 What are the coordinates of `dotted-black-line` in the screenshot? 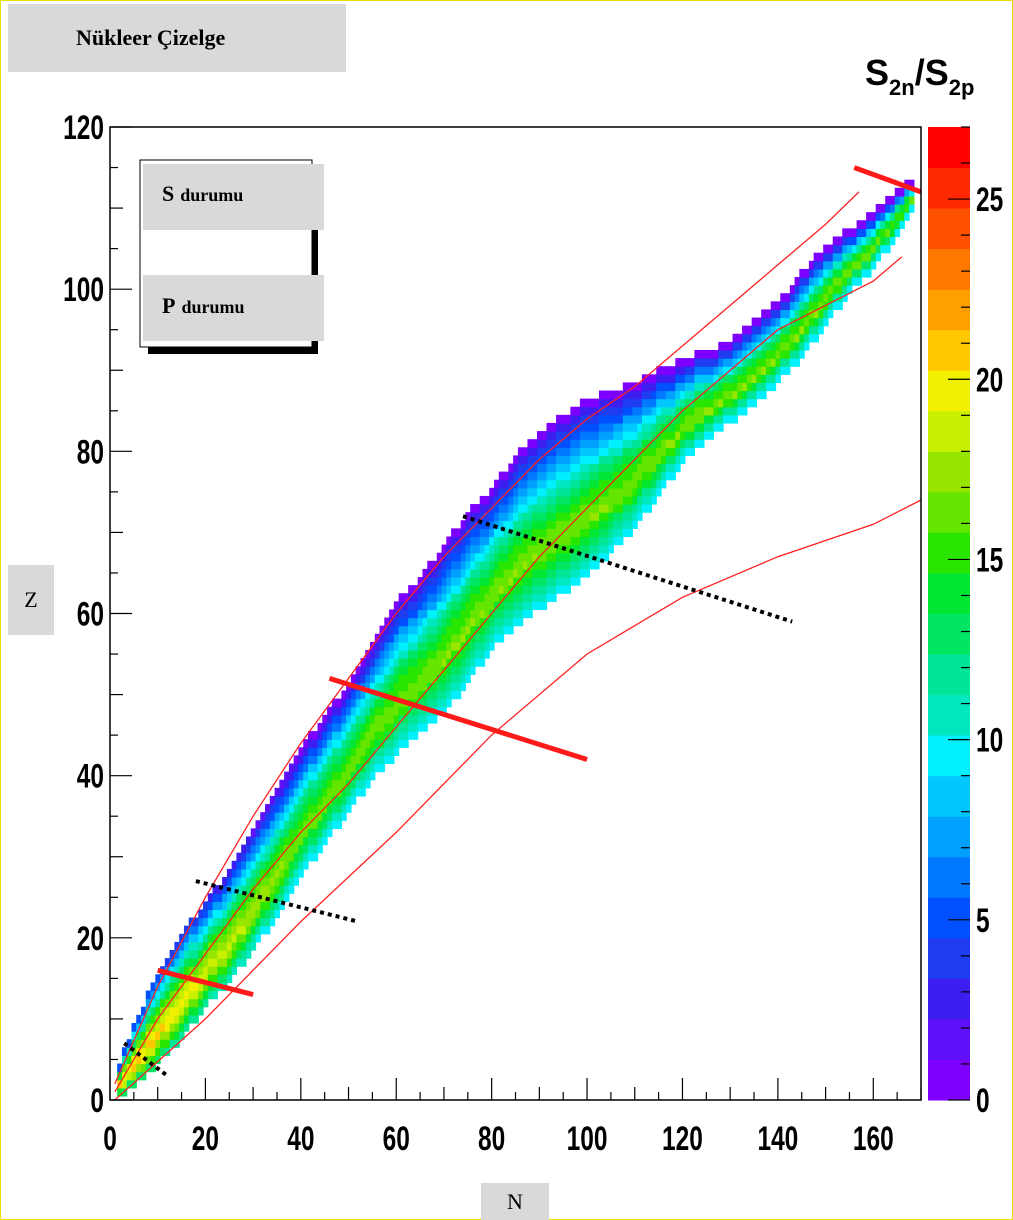 It's located at (627, 569).